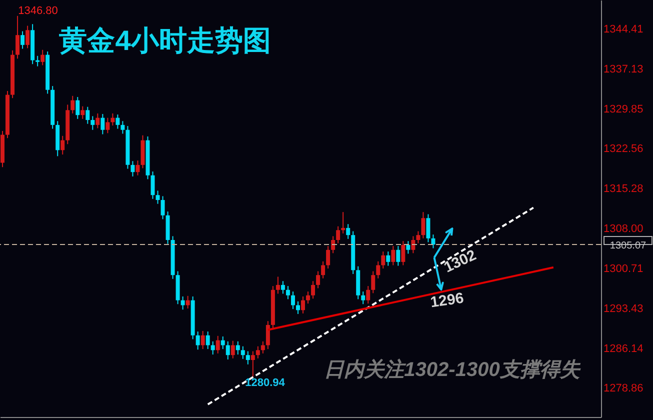 This screenshot has height=420, width=653. What do you see at coordinates (624, 149) in the screenshot?
I see `y-tick-label: 1322.56` at bounding box center [624, 149].